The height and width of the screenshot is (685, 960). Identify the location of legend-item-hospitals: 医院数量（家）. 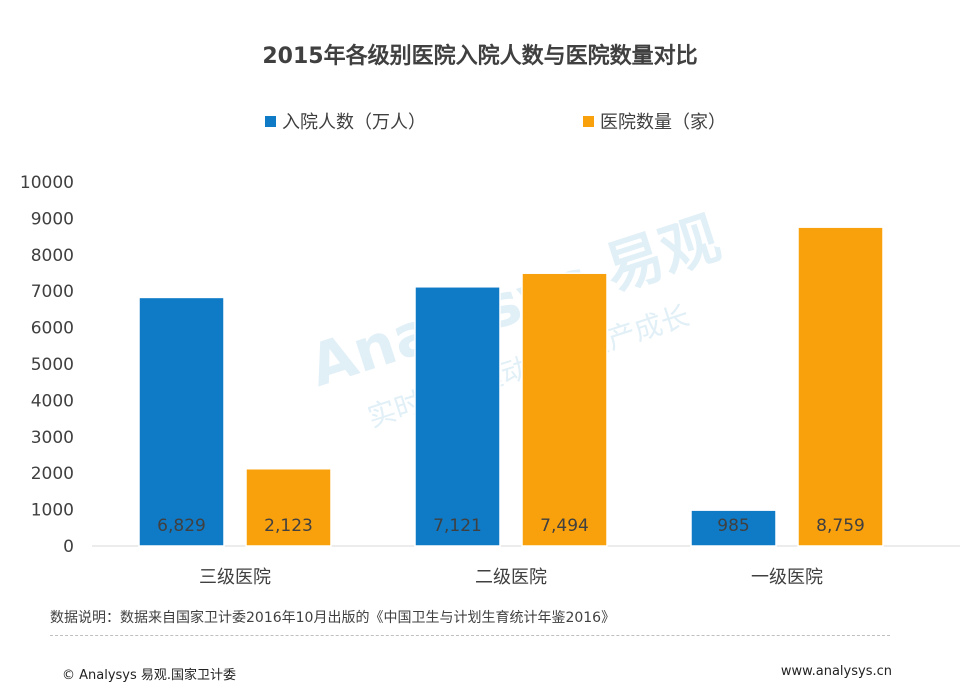
(654, 121).